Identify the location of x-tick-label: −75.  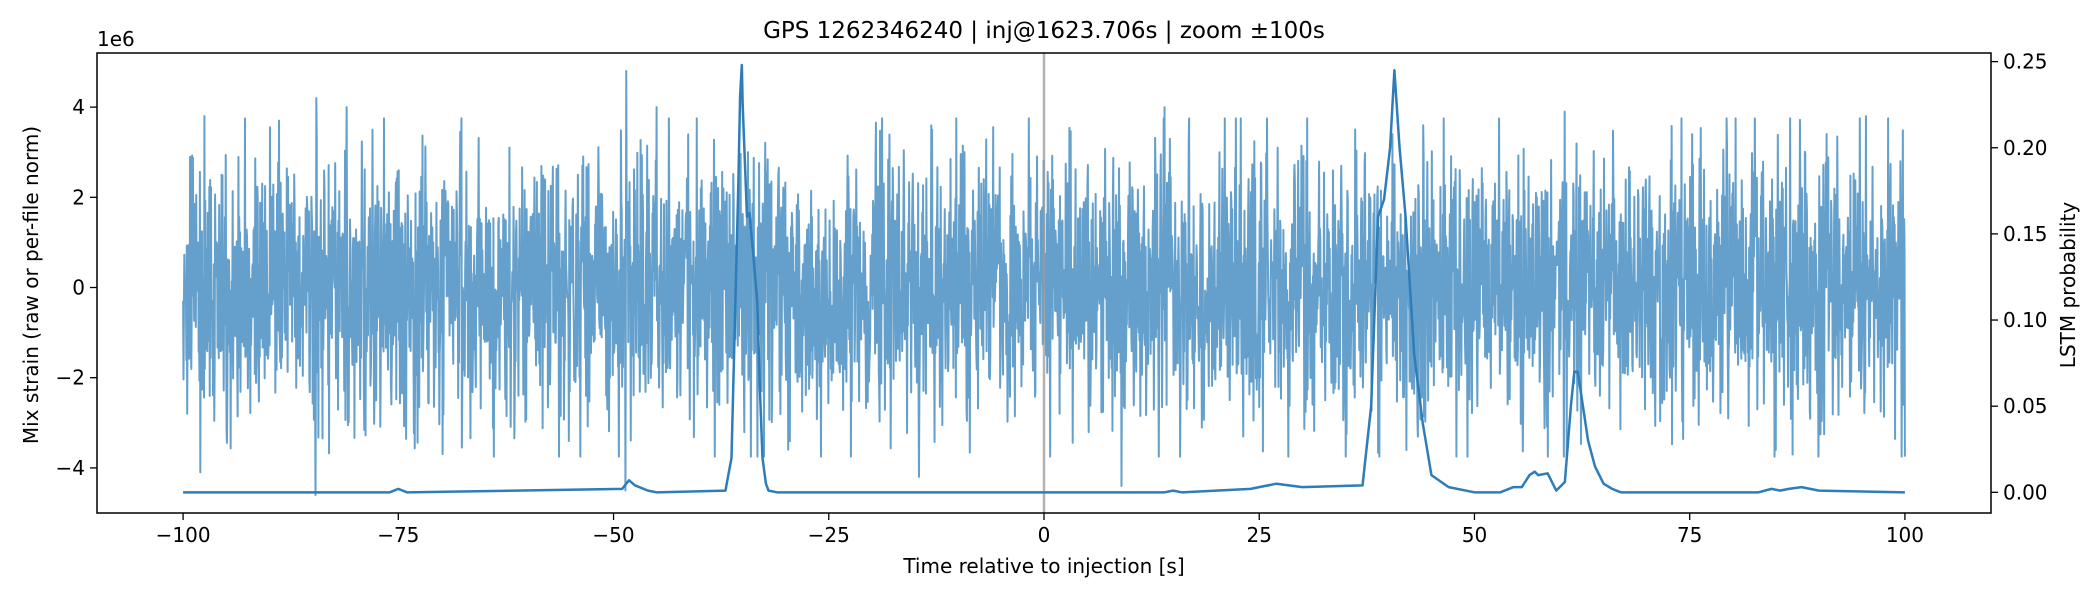
(398, 535).